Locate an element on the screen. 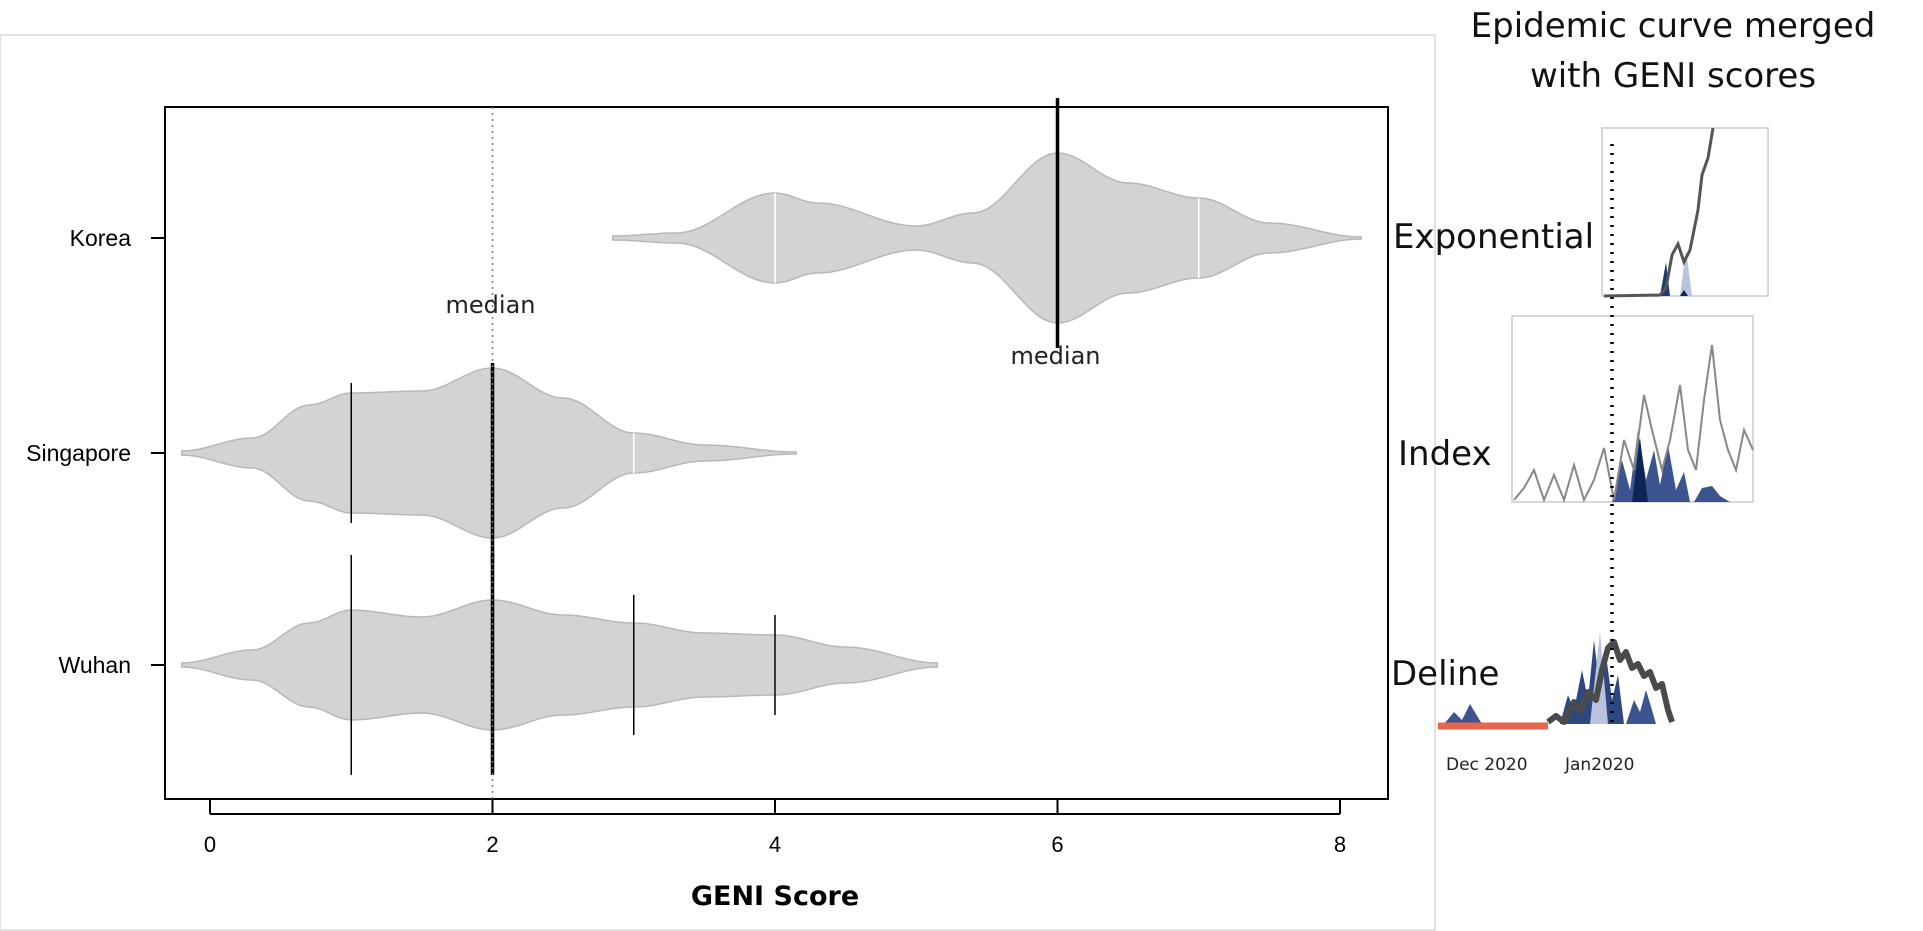  date-label-dec: Dec 2020 is located at coordinates (1487, 765).